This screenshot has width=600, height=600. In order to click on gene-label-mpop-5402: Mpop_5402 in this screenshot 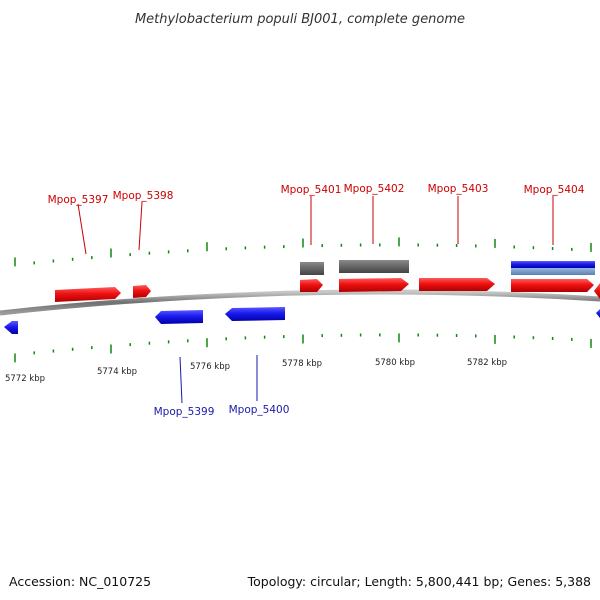, I will do `click(374, 189)`.